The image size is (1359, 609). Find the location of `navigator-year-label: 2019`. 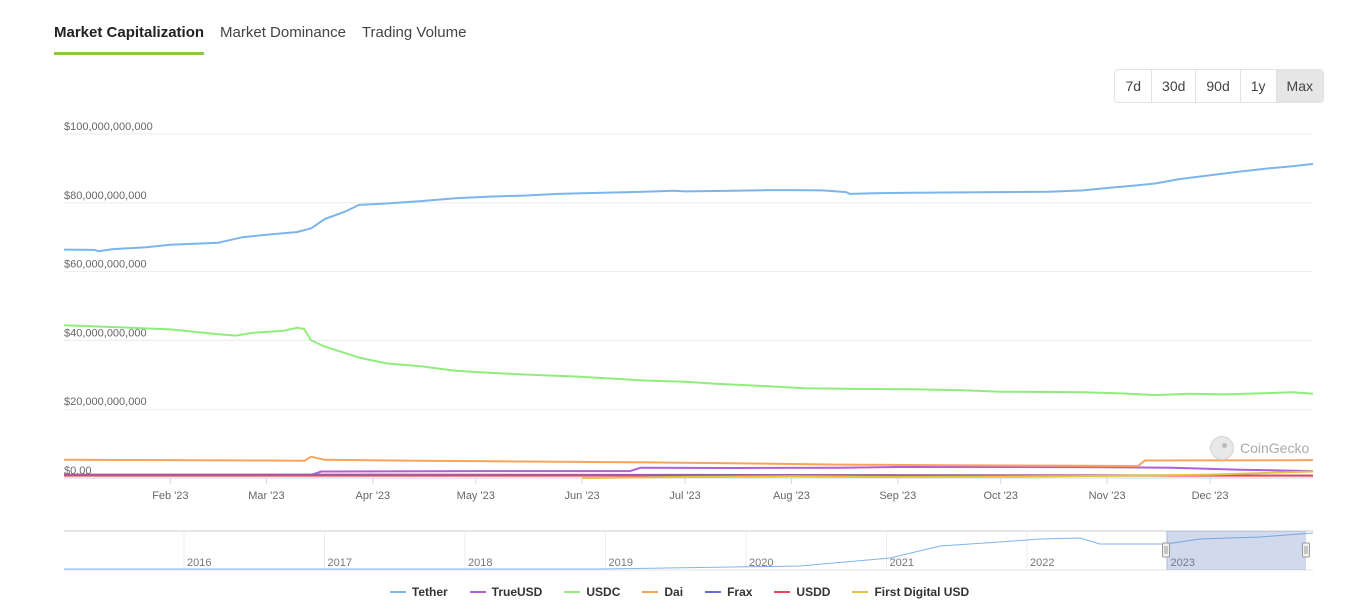

navigator-year-label: 2019 is located at coordinates (621, 563).